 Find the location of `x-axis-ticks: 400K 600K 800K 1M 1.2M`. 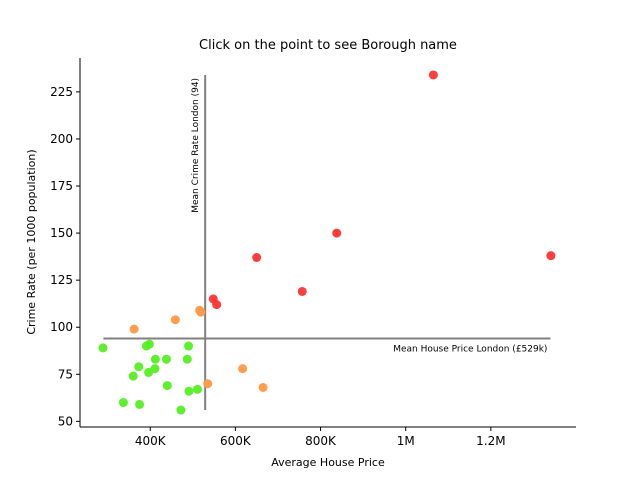

x-axis-ticks: 400K 600K 800K 1M 1.2M is located at coordinates (320, 437).